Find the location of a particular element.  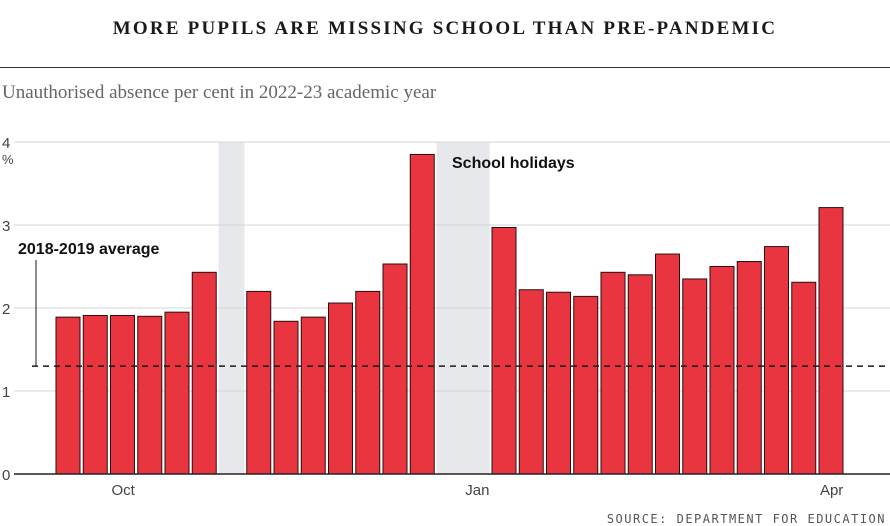

title-divider is located at coordinates (445, 67).